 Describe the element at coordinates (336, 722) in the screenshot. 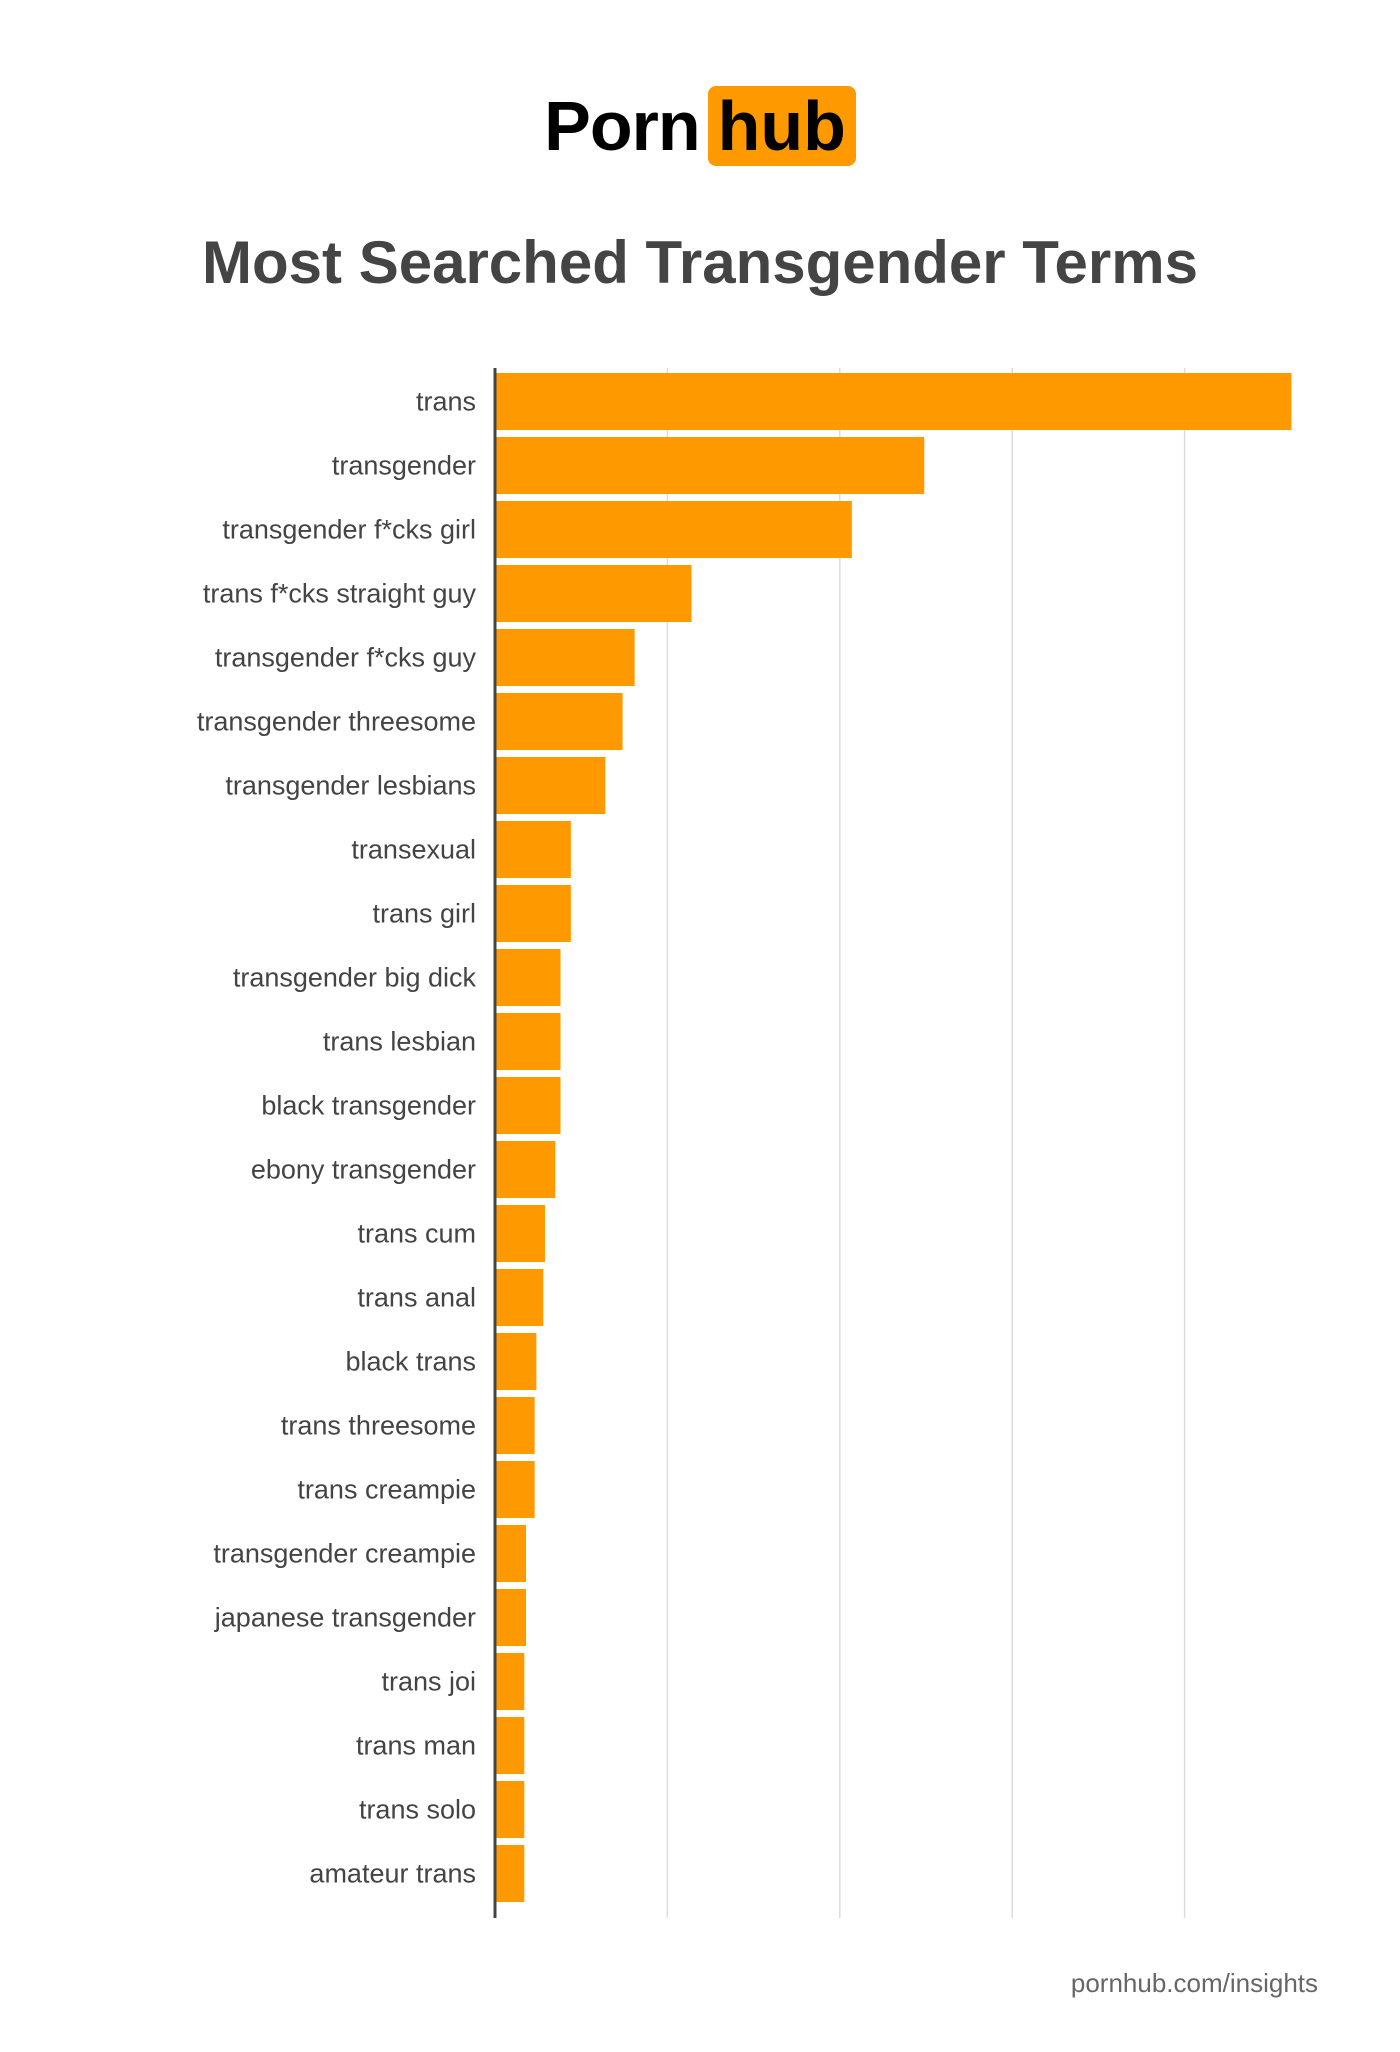

I see `category-label: transgender threesome` at that location.